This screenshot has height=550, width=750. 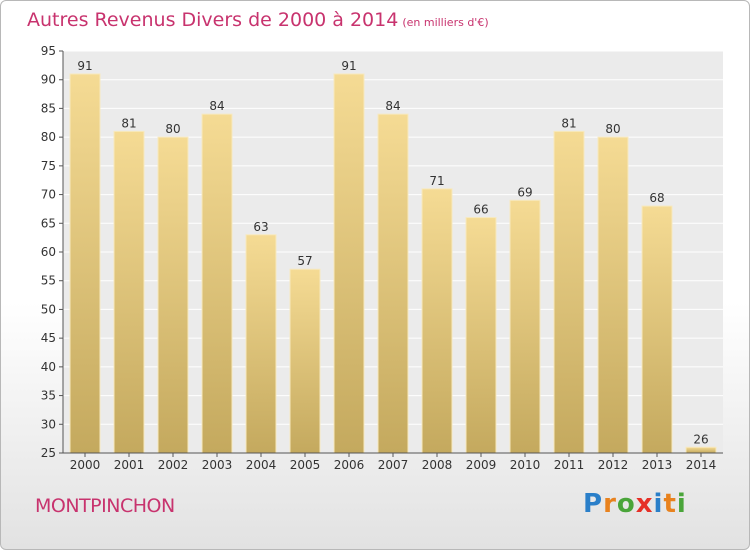 I want to click on y-tick-label: 40, so click(x=48, y=367).